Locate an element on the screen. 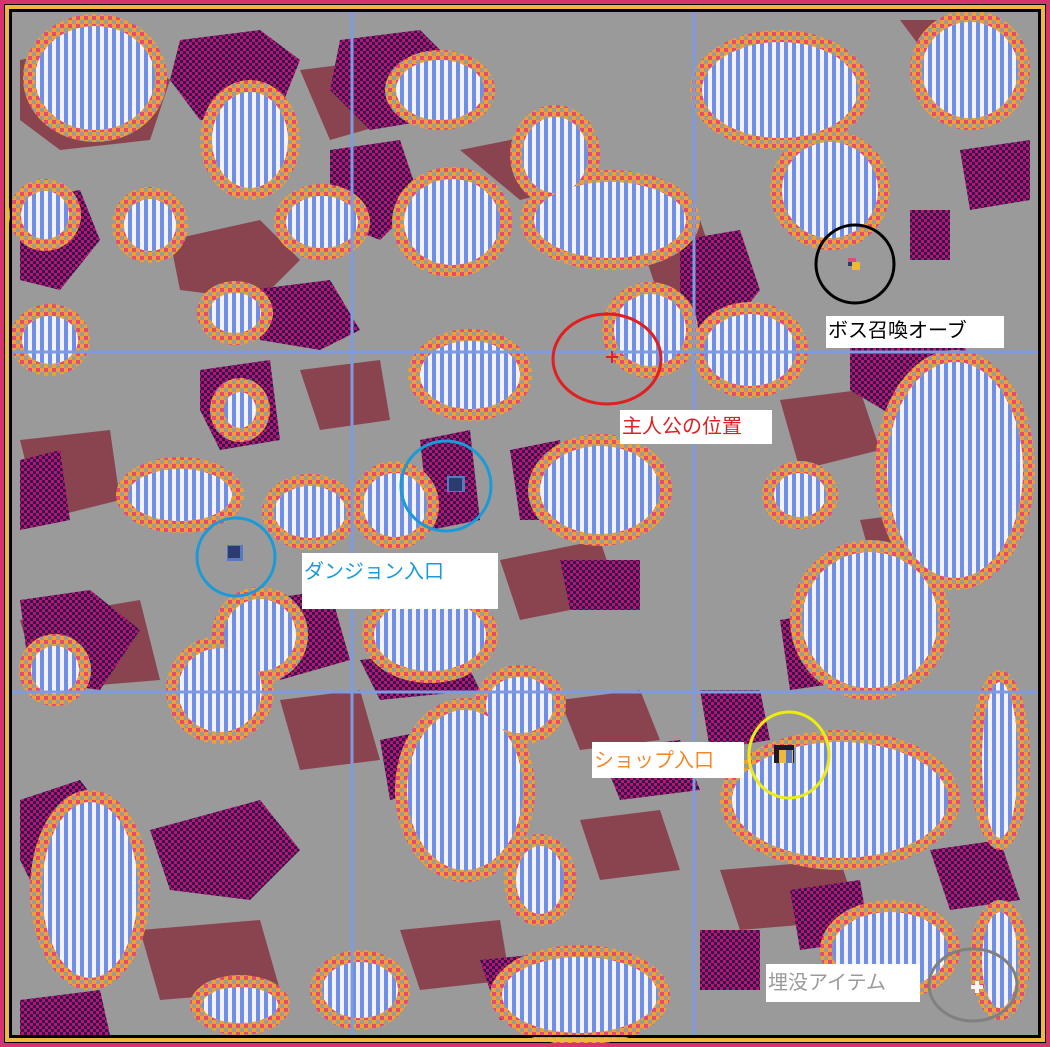 This screenshot has height=1047, width=1050. player-ring is located at coordinates (607, 359).